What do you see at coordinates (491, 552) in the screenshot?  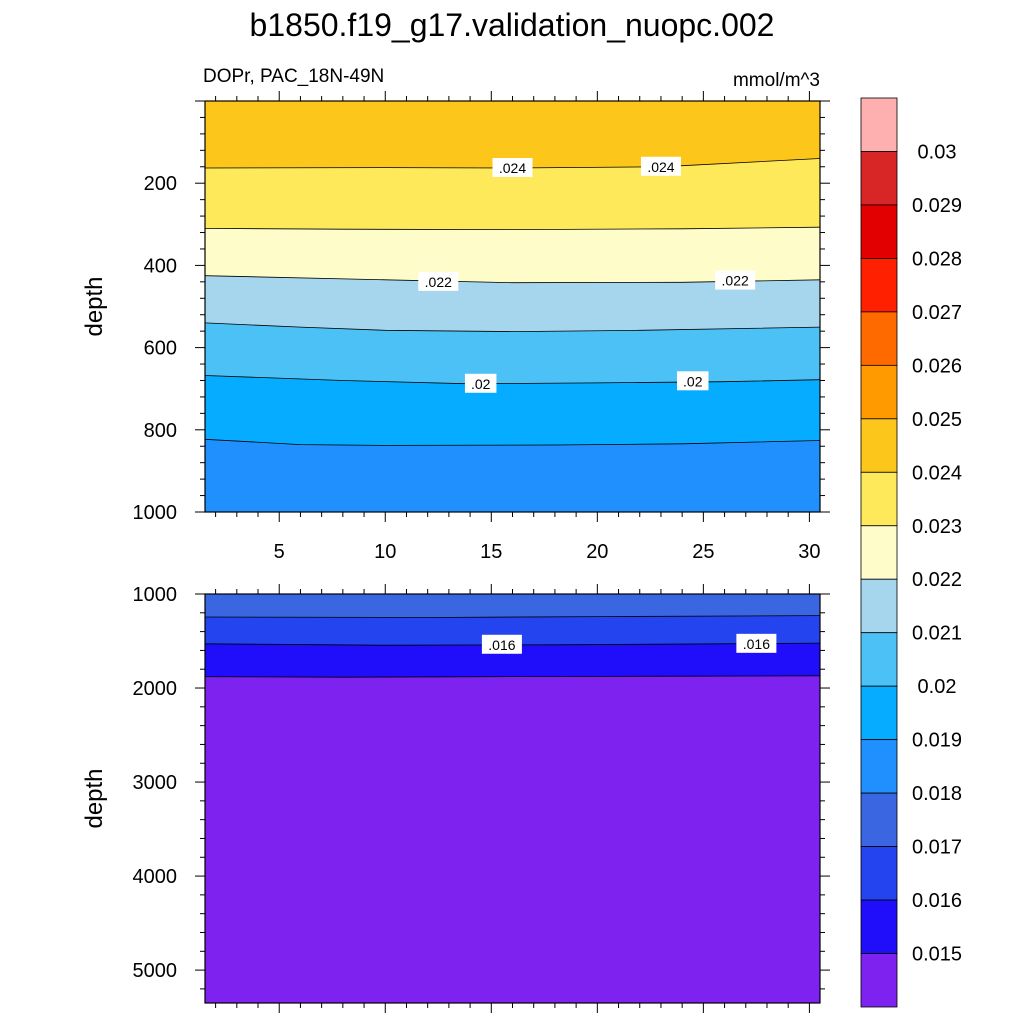 I see `x-tick-label: 15` at bounding box center [491, 552].